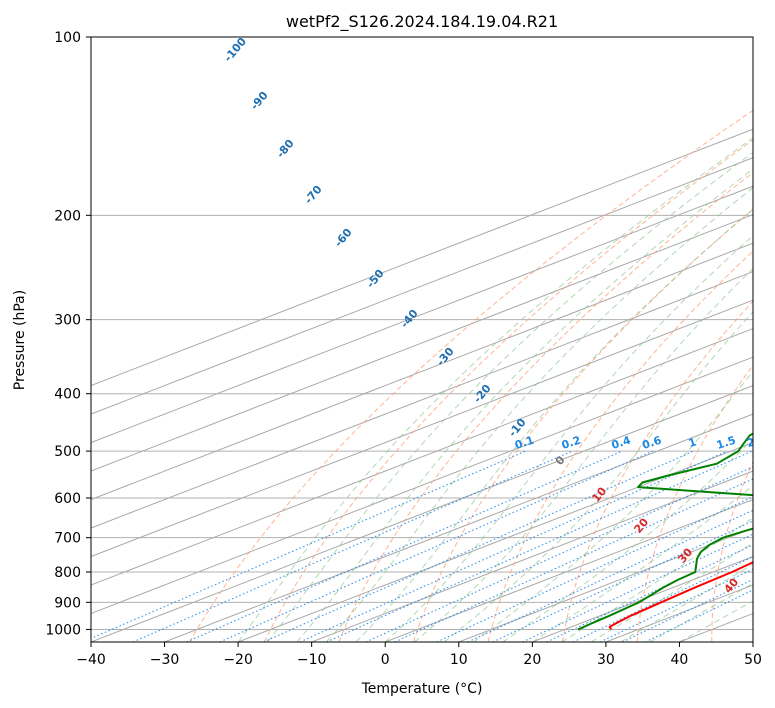 This screenshot has height=708, width=775. I want to click on mixing-ratio-label: 0.6, so click(652, 442).